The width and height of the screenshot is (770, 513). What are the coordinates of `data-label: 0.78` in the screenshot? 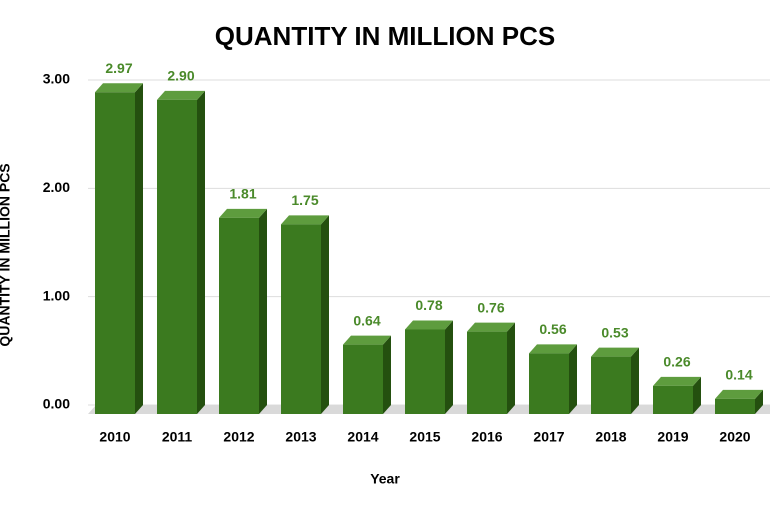 It's located at (428, 305).